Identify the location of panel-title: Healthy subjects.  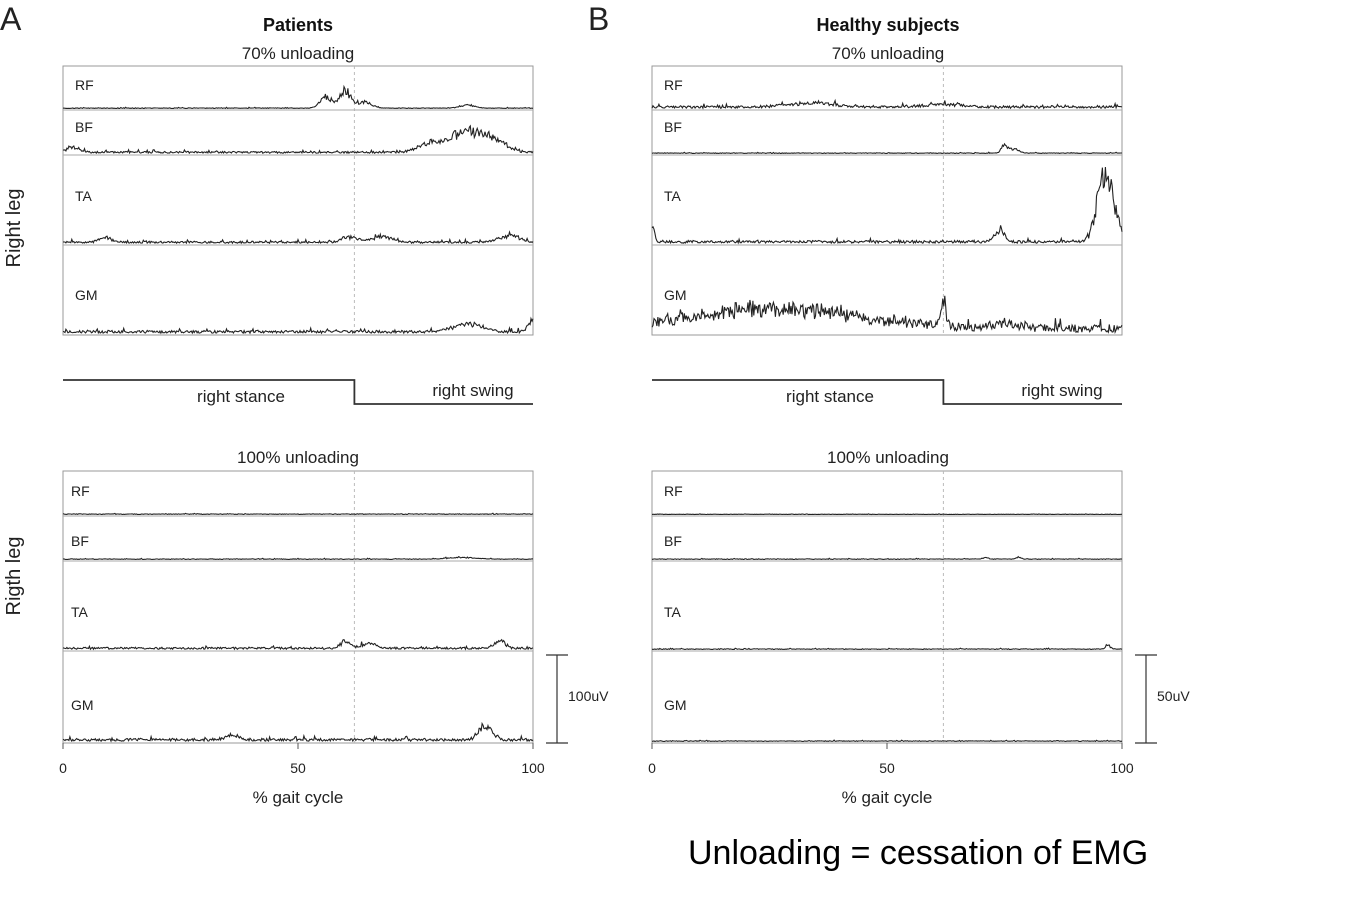
(887, 25).